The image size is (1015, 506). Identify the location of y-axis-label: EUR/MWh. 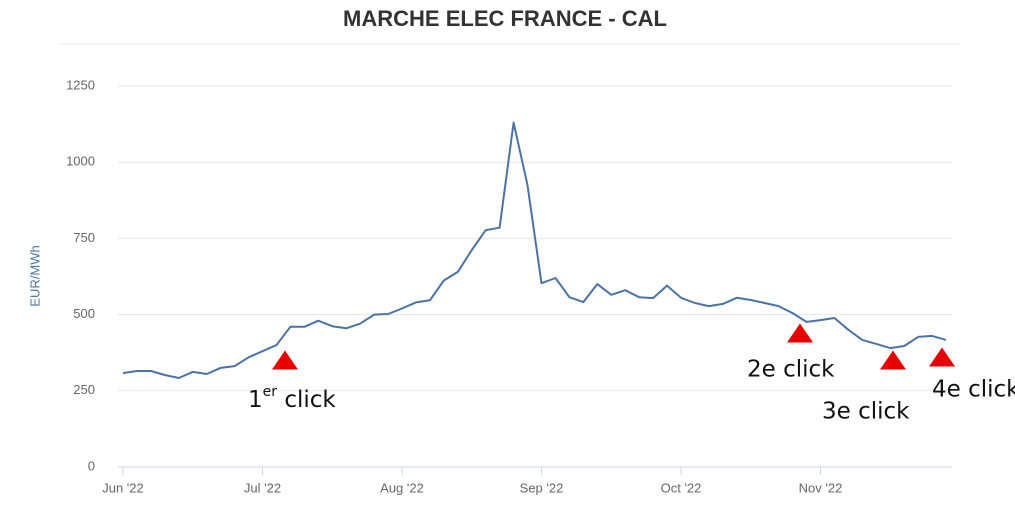
(34, 275).